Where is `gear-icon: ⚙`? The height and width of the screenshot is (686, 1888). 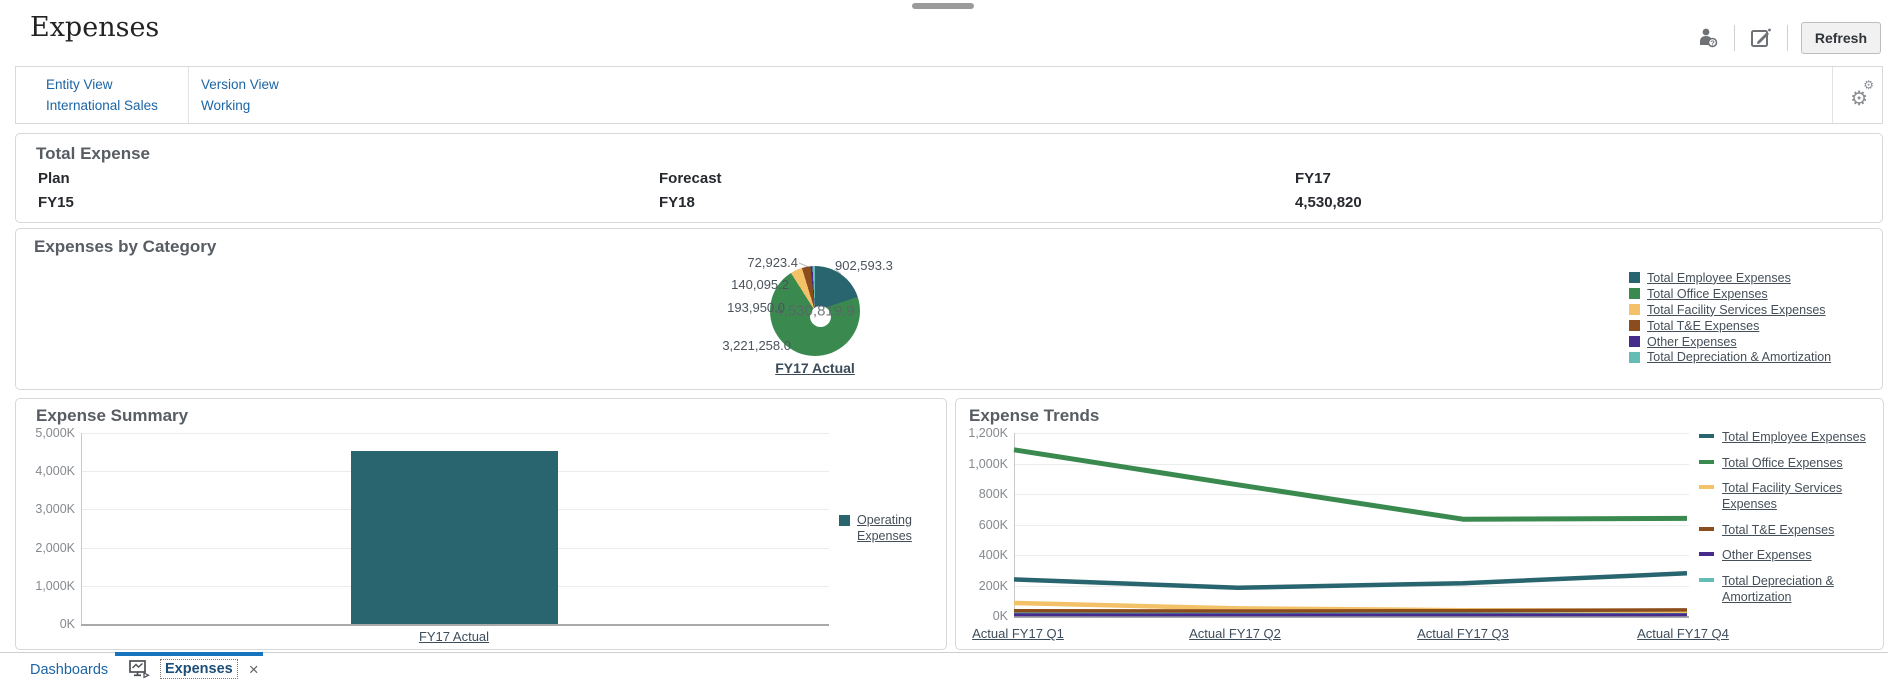 gear-icon: ⚙ is located at coordinates (1859, 99).